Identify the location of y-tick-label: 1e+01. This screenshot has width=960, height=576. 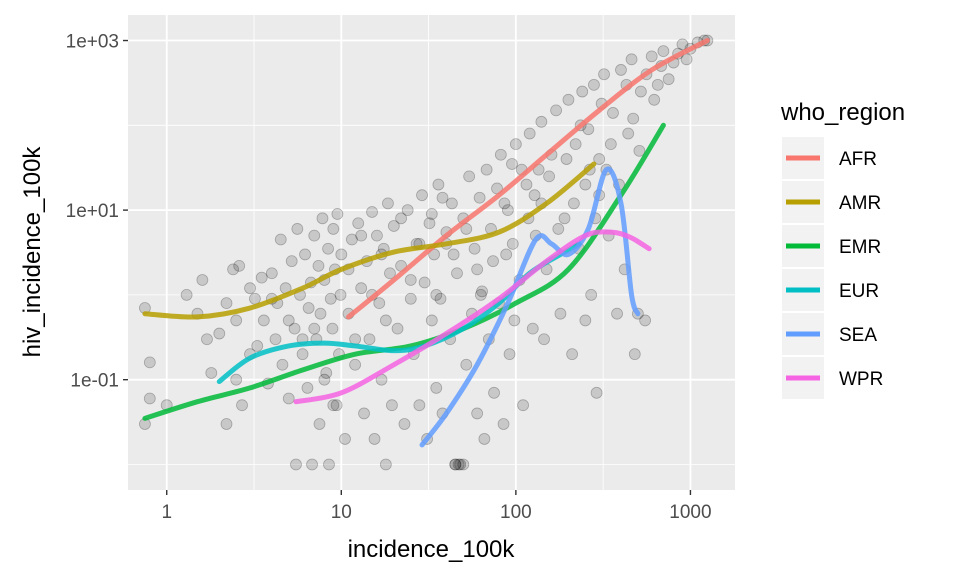
(92, 211).